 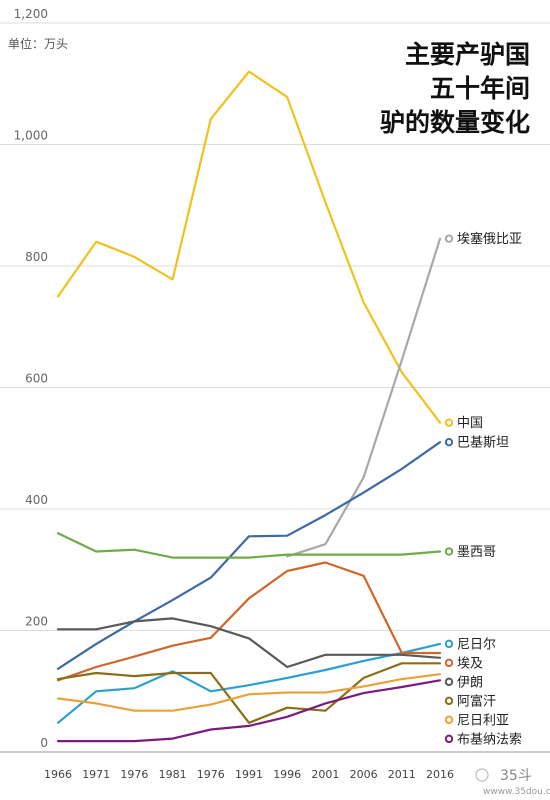 What do you see at coordinates (476, 644) in the screenshot?
I see `legend-label: 尼日尔` at bounding box center [476, 644].